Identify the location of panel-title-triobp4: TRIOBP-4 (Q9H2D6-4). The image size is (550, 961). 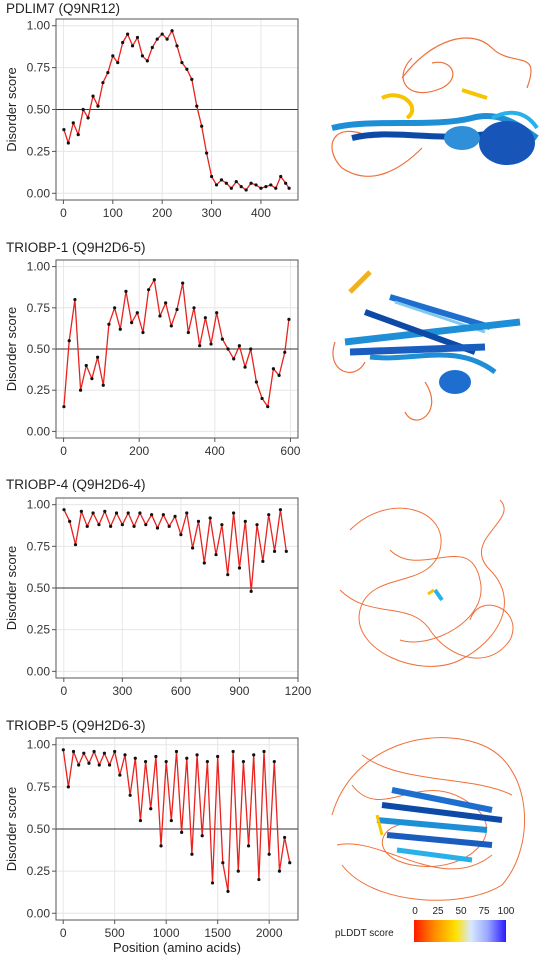
(76, 484).